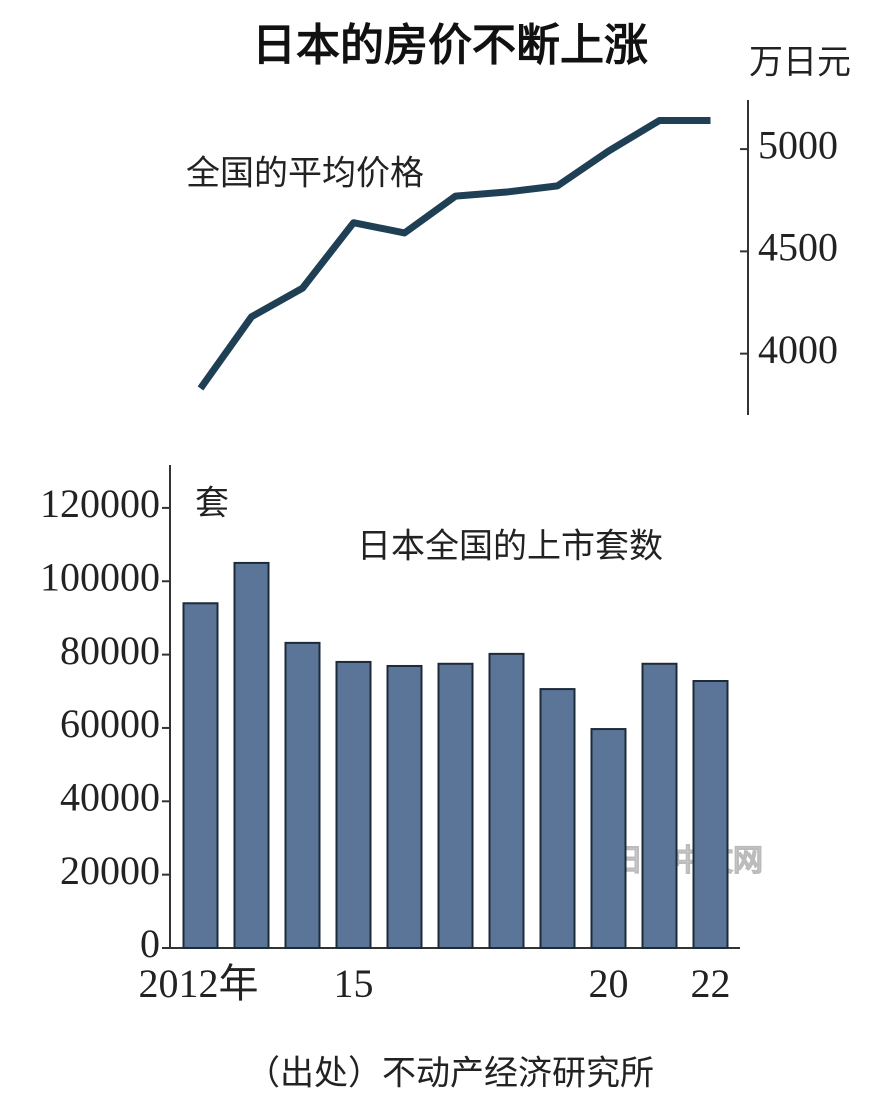 The height and width of the screenshot is (1106, 874). Describe the element at coordinates (150, 943) in the screenshot. I see `y-tick-label: 0` at that location.